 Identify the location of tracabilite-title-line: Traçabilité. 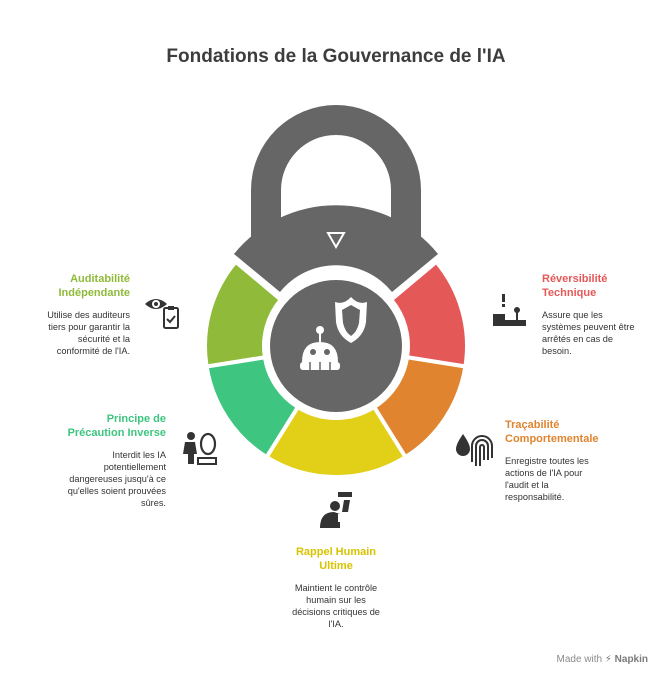
(532, 425).